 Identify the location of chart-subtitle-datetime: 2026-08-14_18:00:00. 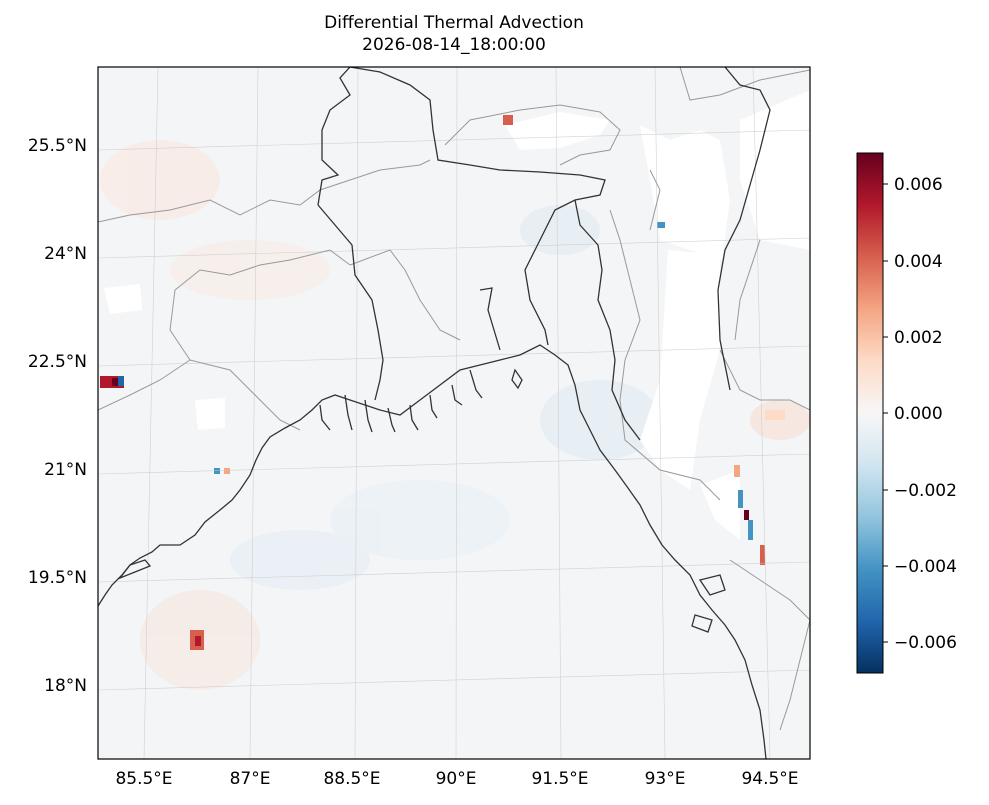
(454, 45).